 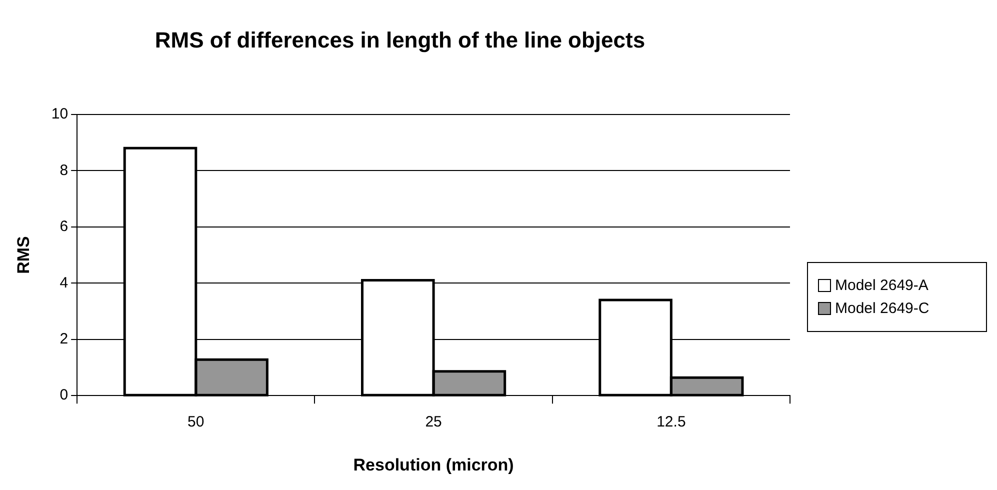 What do you see at coordinates (64, 283) in the screenshot?
I see `y-tick-label: 4` at bounding box center [64, 283].